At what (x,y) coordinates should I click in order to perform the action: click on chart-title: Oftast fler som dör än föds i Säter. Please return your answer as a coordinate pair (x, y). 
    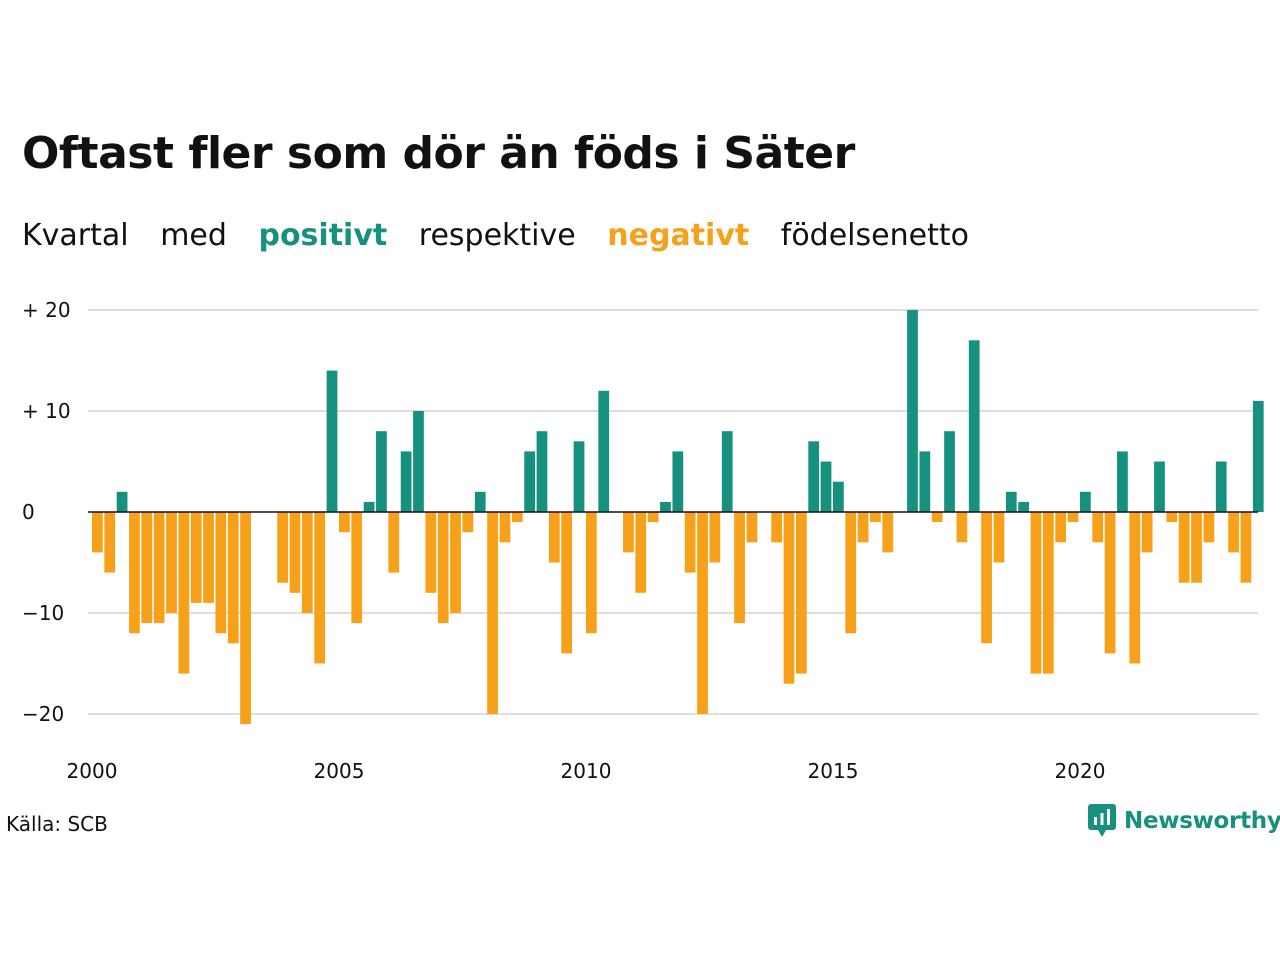
    Looking at the image, I should click on (438, 153).